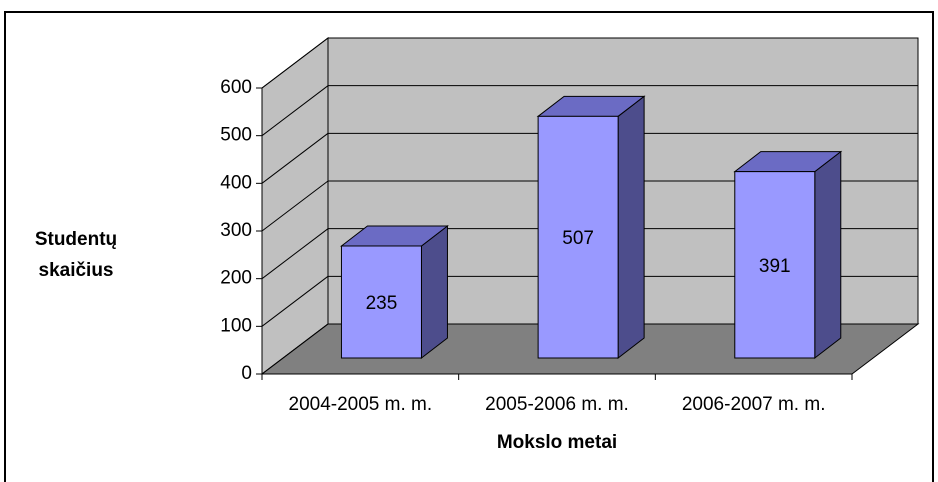 The image size is (938, 482). Describe the element at coordinates (236, 182) in the screenshot. I see `y-tick-label: 400` at that location.